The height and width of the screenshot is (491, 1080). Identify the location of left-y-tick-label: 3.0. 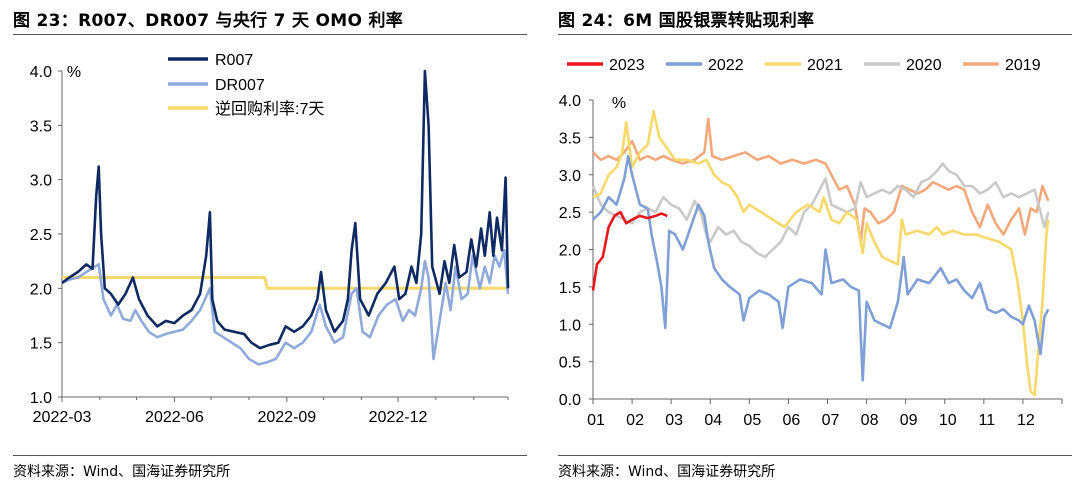
(41, 181).